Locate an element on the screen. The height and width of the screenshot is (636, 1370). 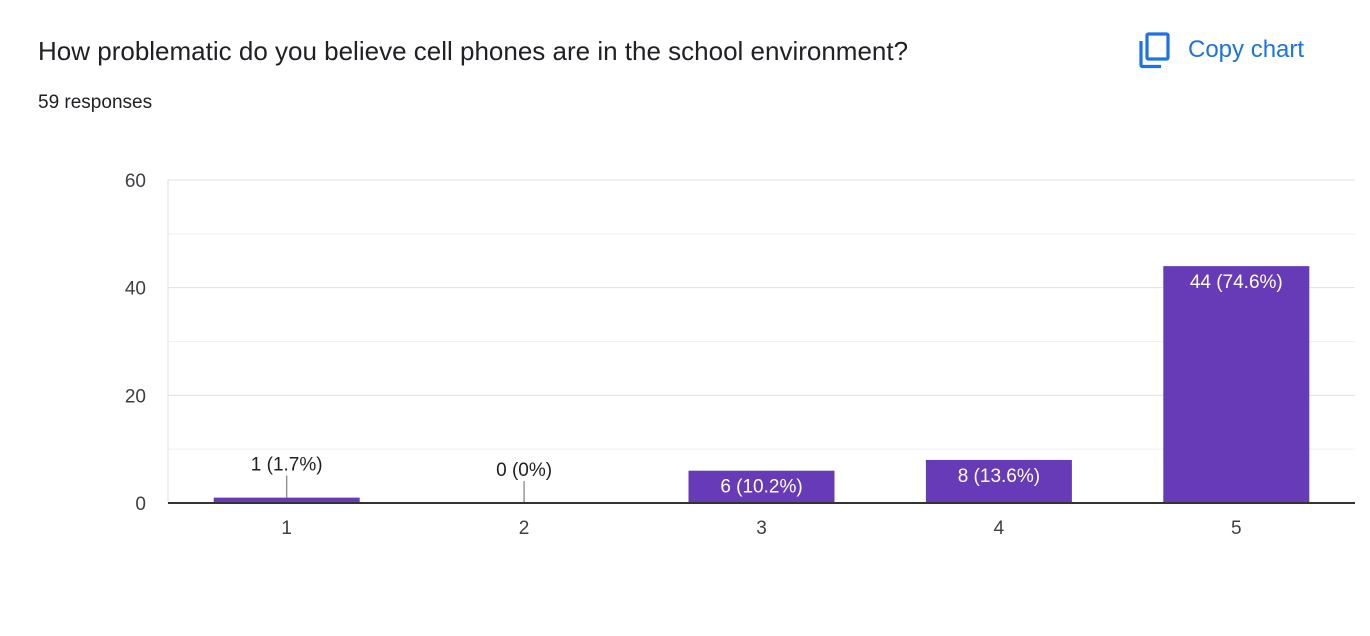
data-label: 0 (0%) is located at coordinates (524, 470).